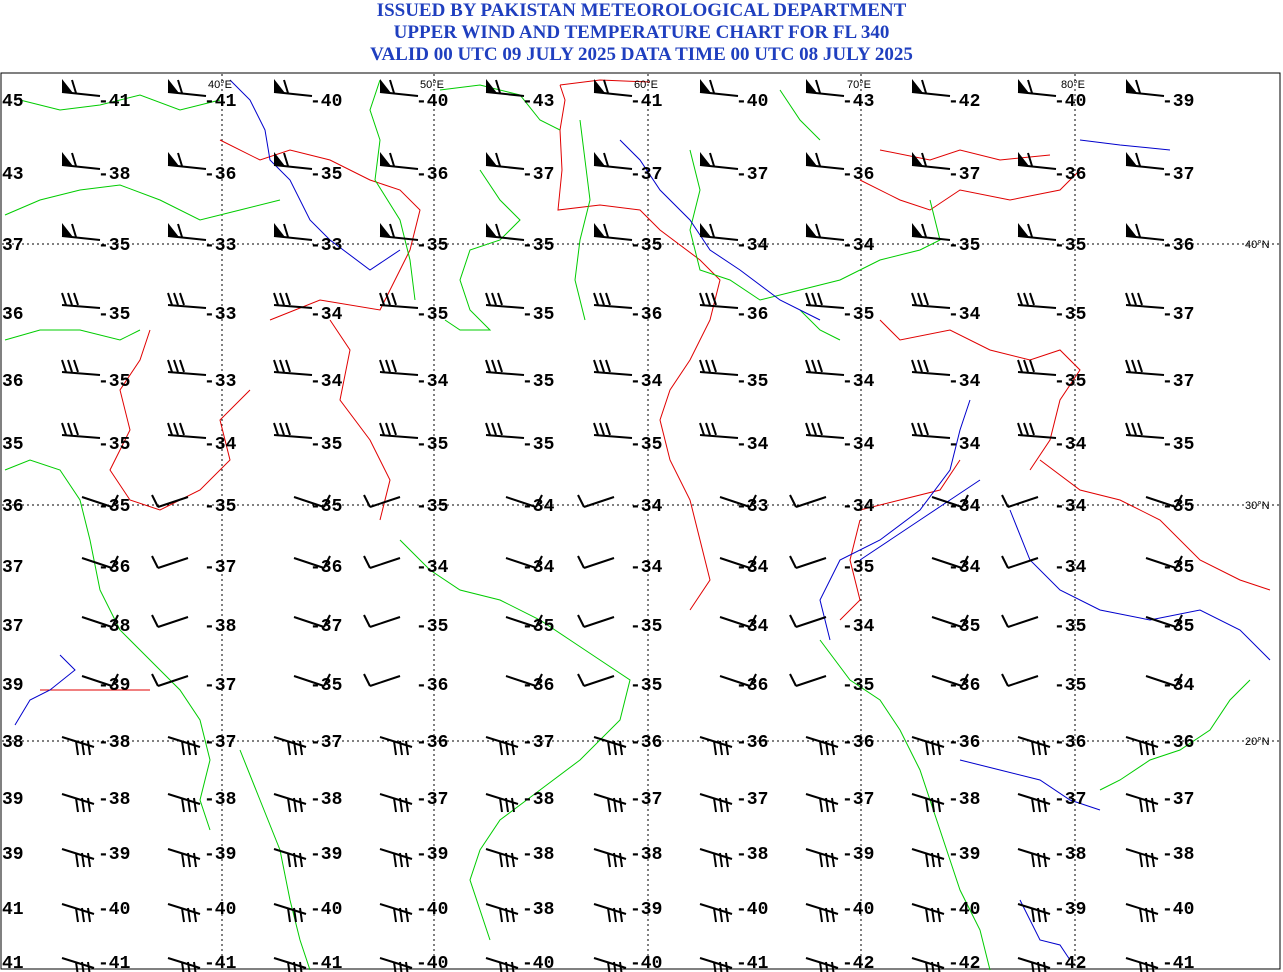 The width and height of the screenshot is (1283, 972). What do you see at coordinates (220, 246) in the screenshot?
I see `temperature-value: -33` at bounding box center [220, 246].